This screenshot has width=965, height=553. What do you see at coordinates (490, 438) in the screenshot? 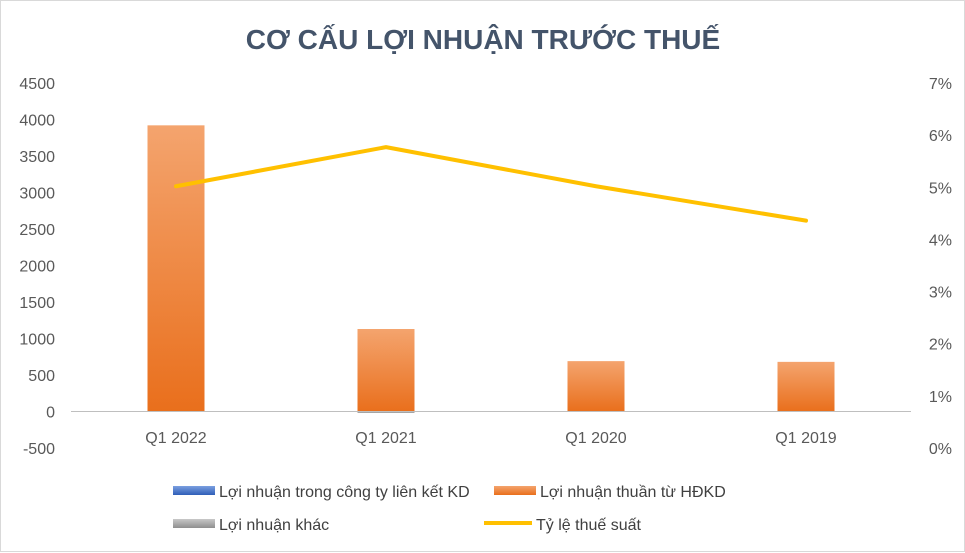
I see `x-axis-ticks: Q1 2022 Q1 2021 Q1 2020 Q1 2019` at bounding box center [490, 438].